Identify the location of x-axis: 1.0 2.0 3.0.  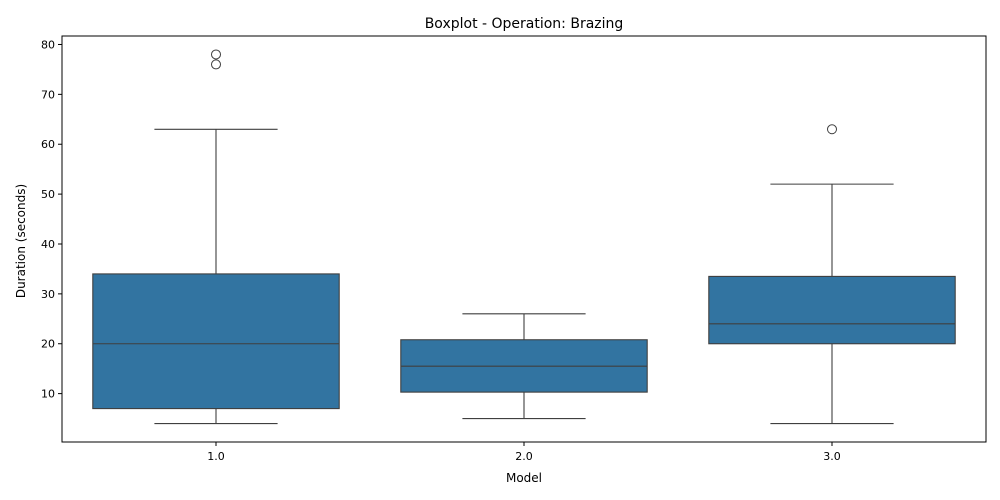
(524, 452).